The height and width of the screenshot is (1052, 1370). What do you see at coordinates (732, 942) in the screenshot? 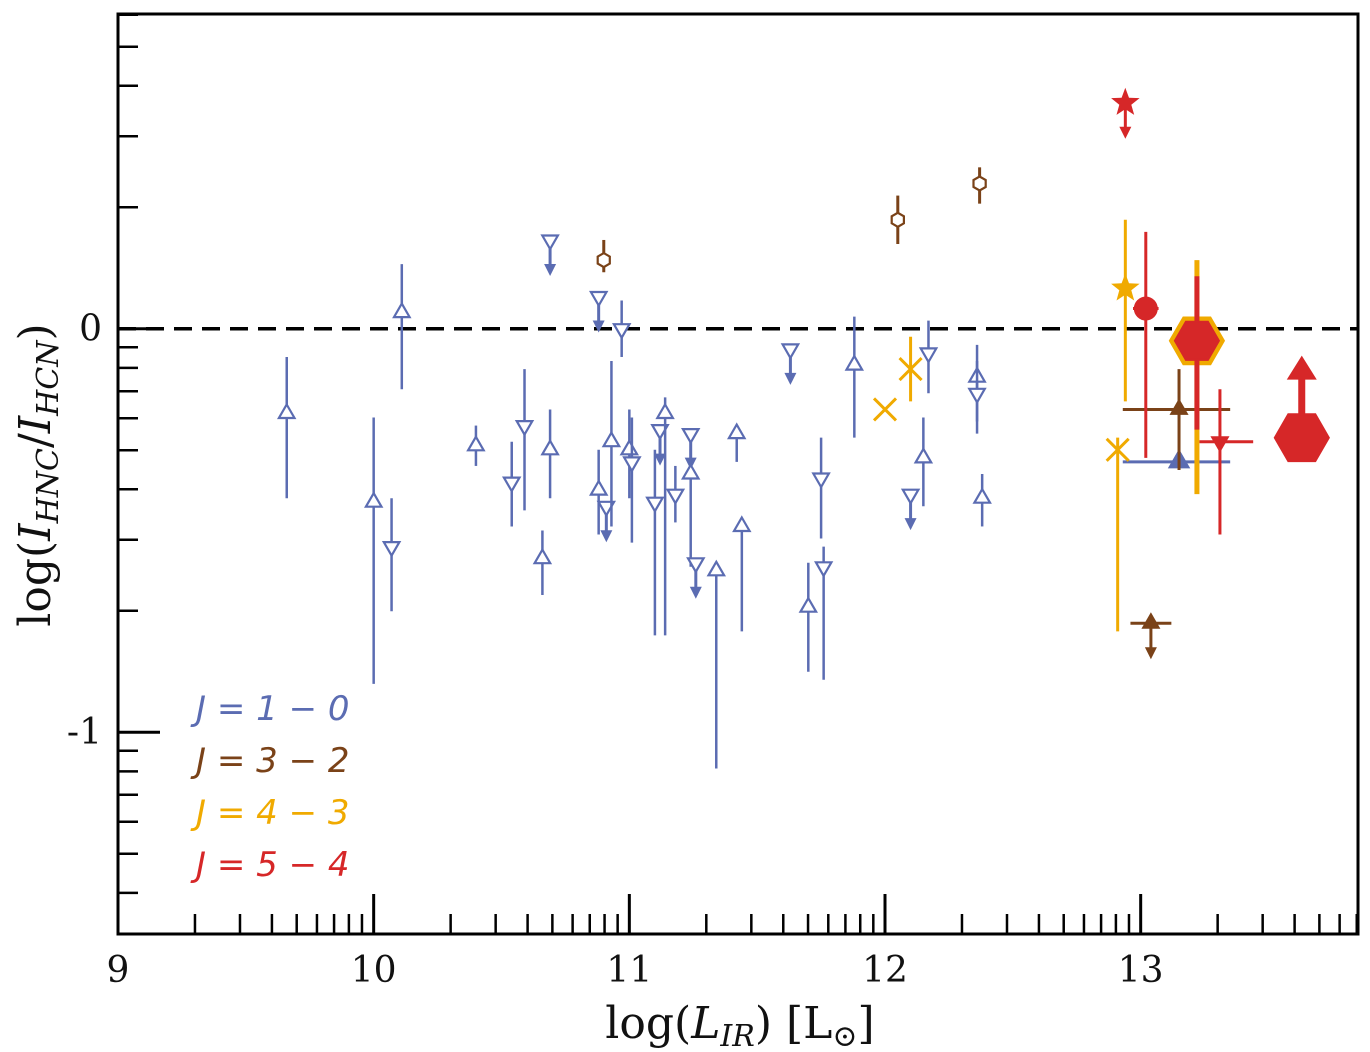
I see `x-axis-ticks: 9 10 11 12 13` at bounding box center [732, 942].